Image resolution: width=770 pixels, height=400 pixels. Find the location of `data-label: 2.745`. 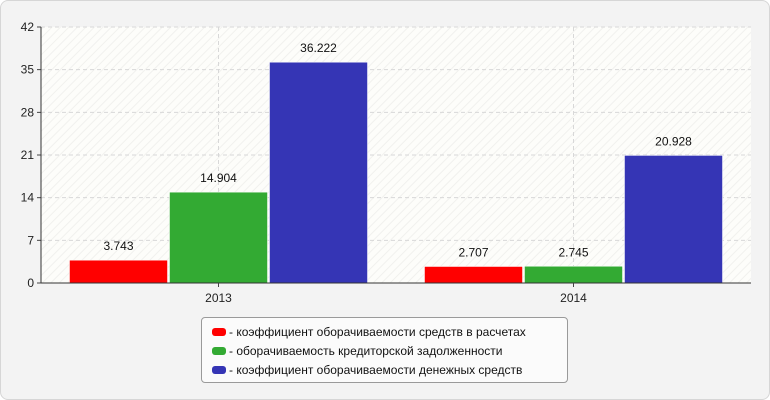

data-label: 2.745 is located at coordinates (573, 252).